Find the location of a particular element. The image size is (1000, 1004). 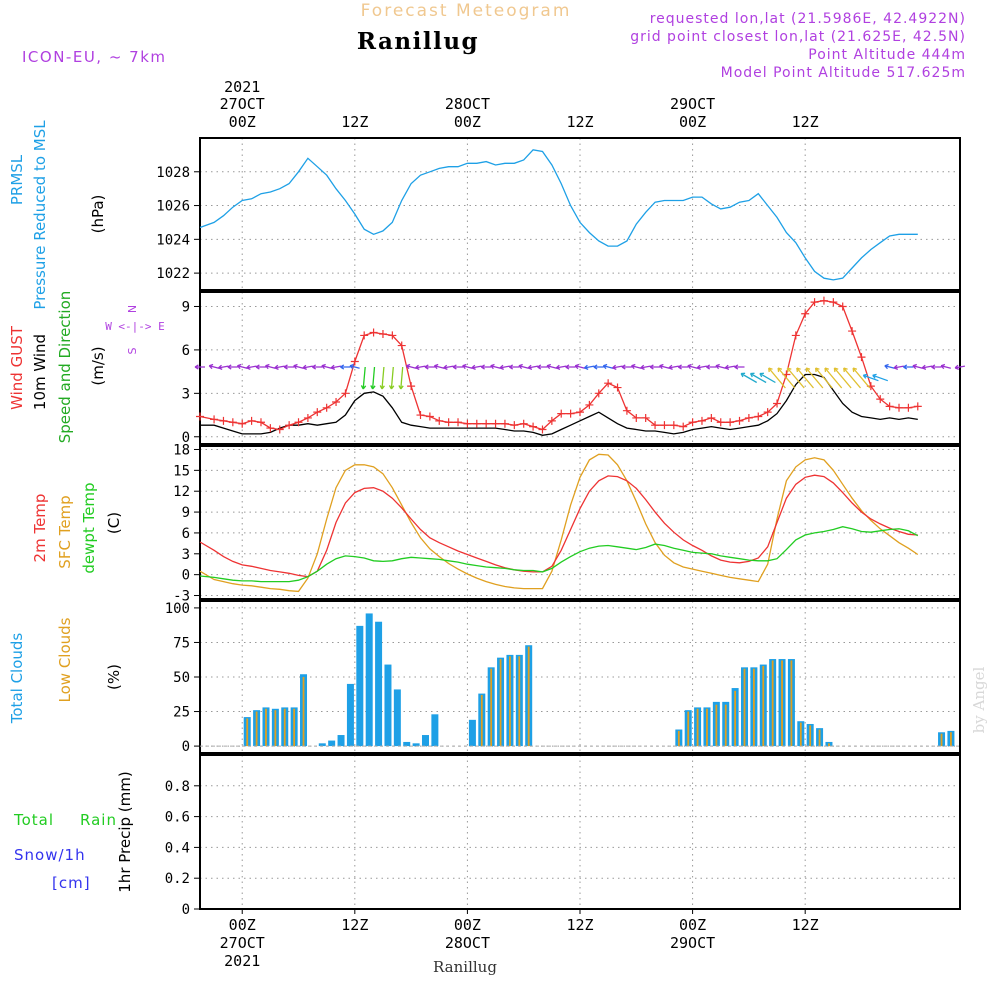

bottom-date-label: 28OCT is located at coordinates (467, 943).